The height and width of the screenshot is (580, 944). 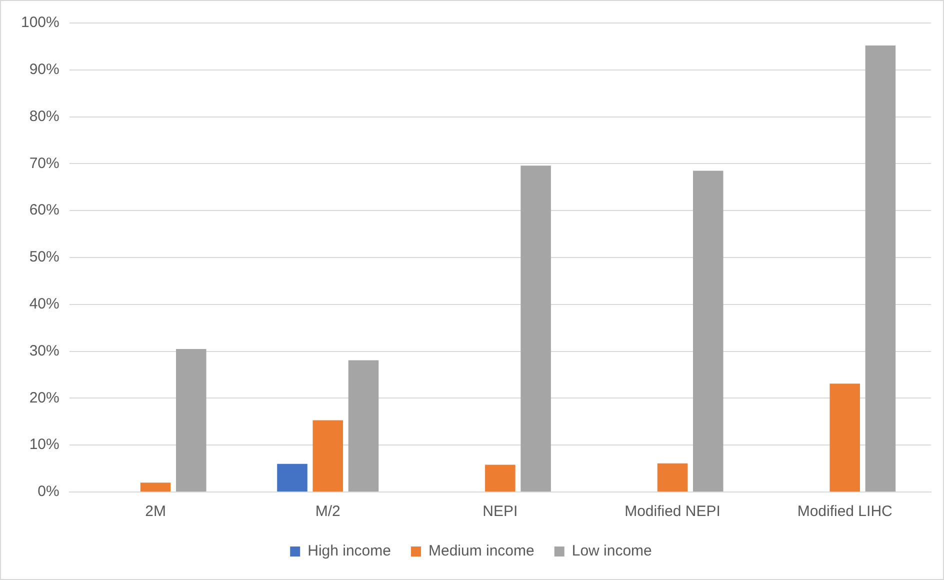 I want to click on legend-label: Medium income, so click(x=481, y=551).